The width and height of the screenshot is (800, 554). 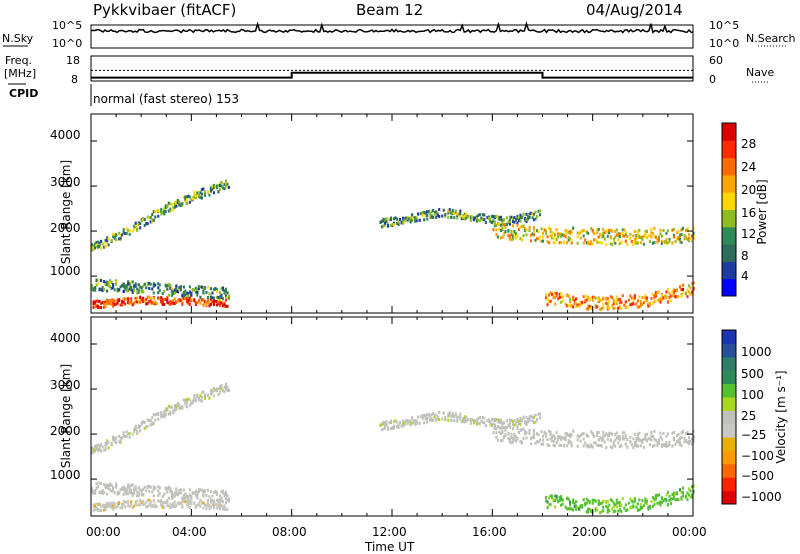 I want to click on power-colorbar-swatch, so click(x=729, y=166).